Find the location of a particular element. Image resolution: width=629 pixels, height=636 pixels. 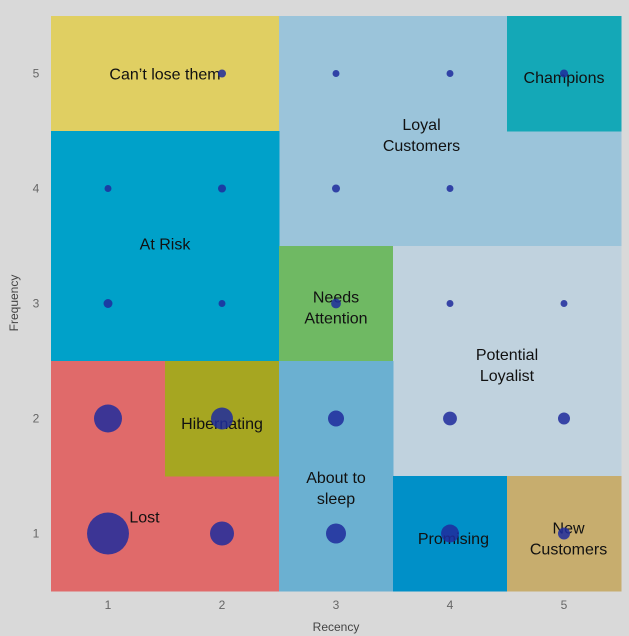

x-axis-ticks: 1 2 3 4 5 is located at coordinates (336, 605).